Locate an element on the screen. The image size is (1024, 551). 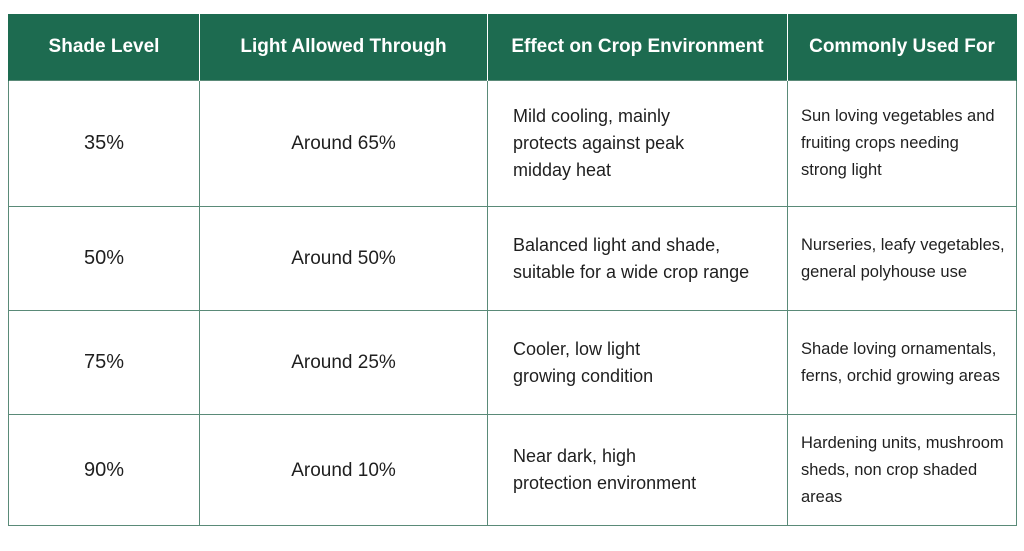
effect-line: Mild cooling, mainly is located at coordinates (592, 116).